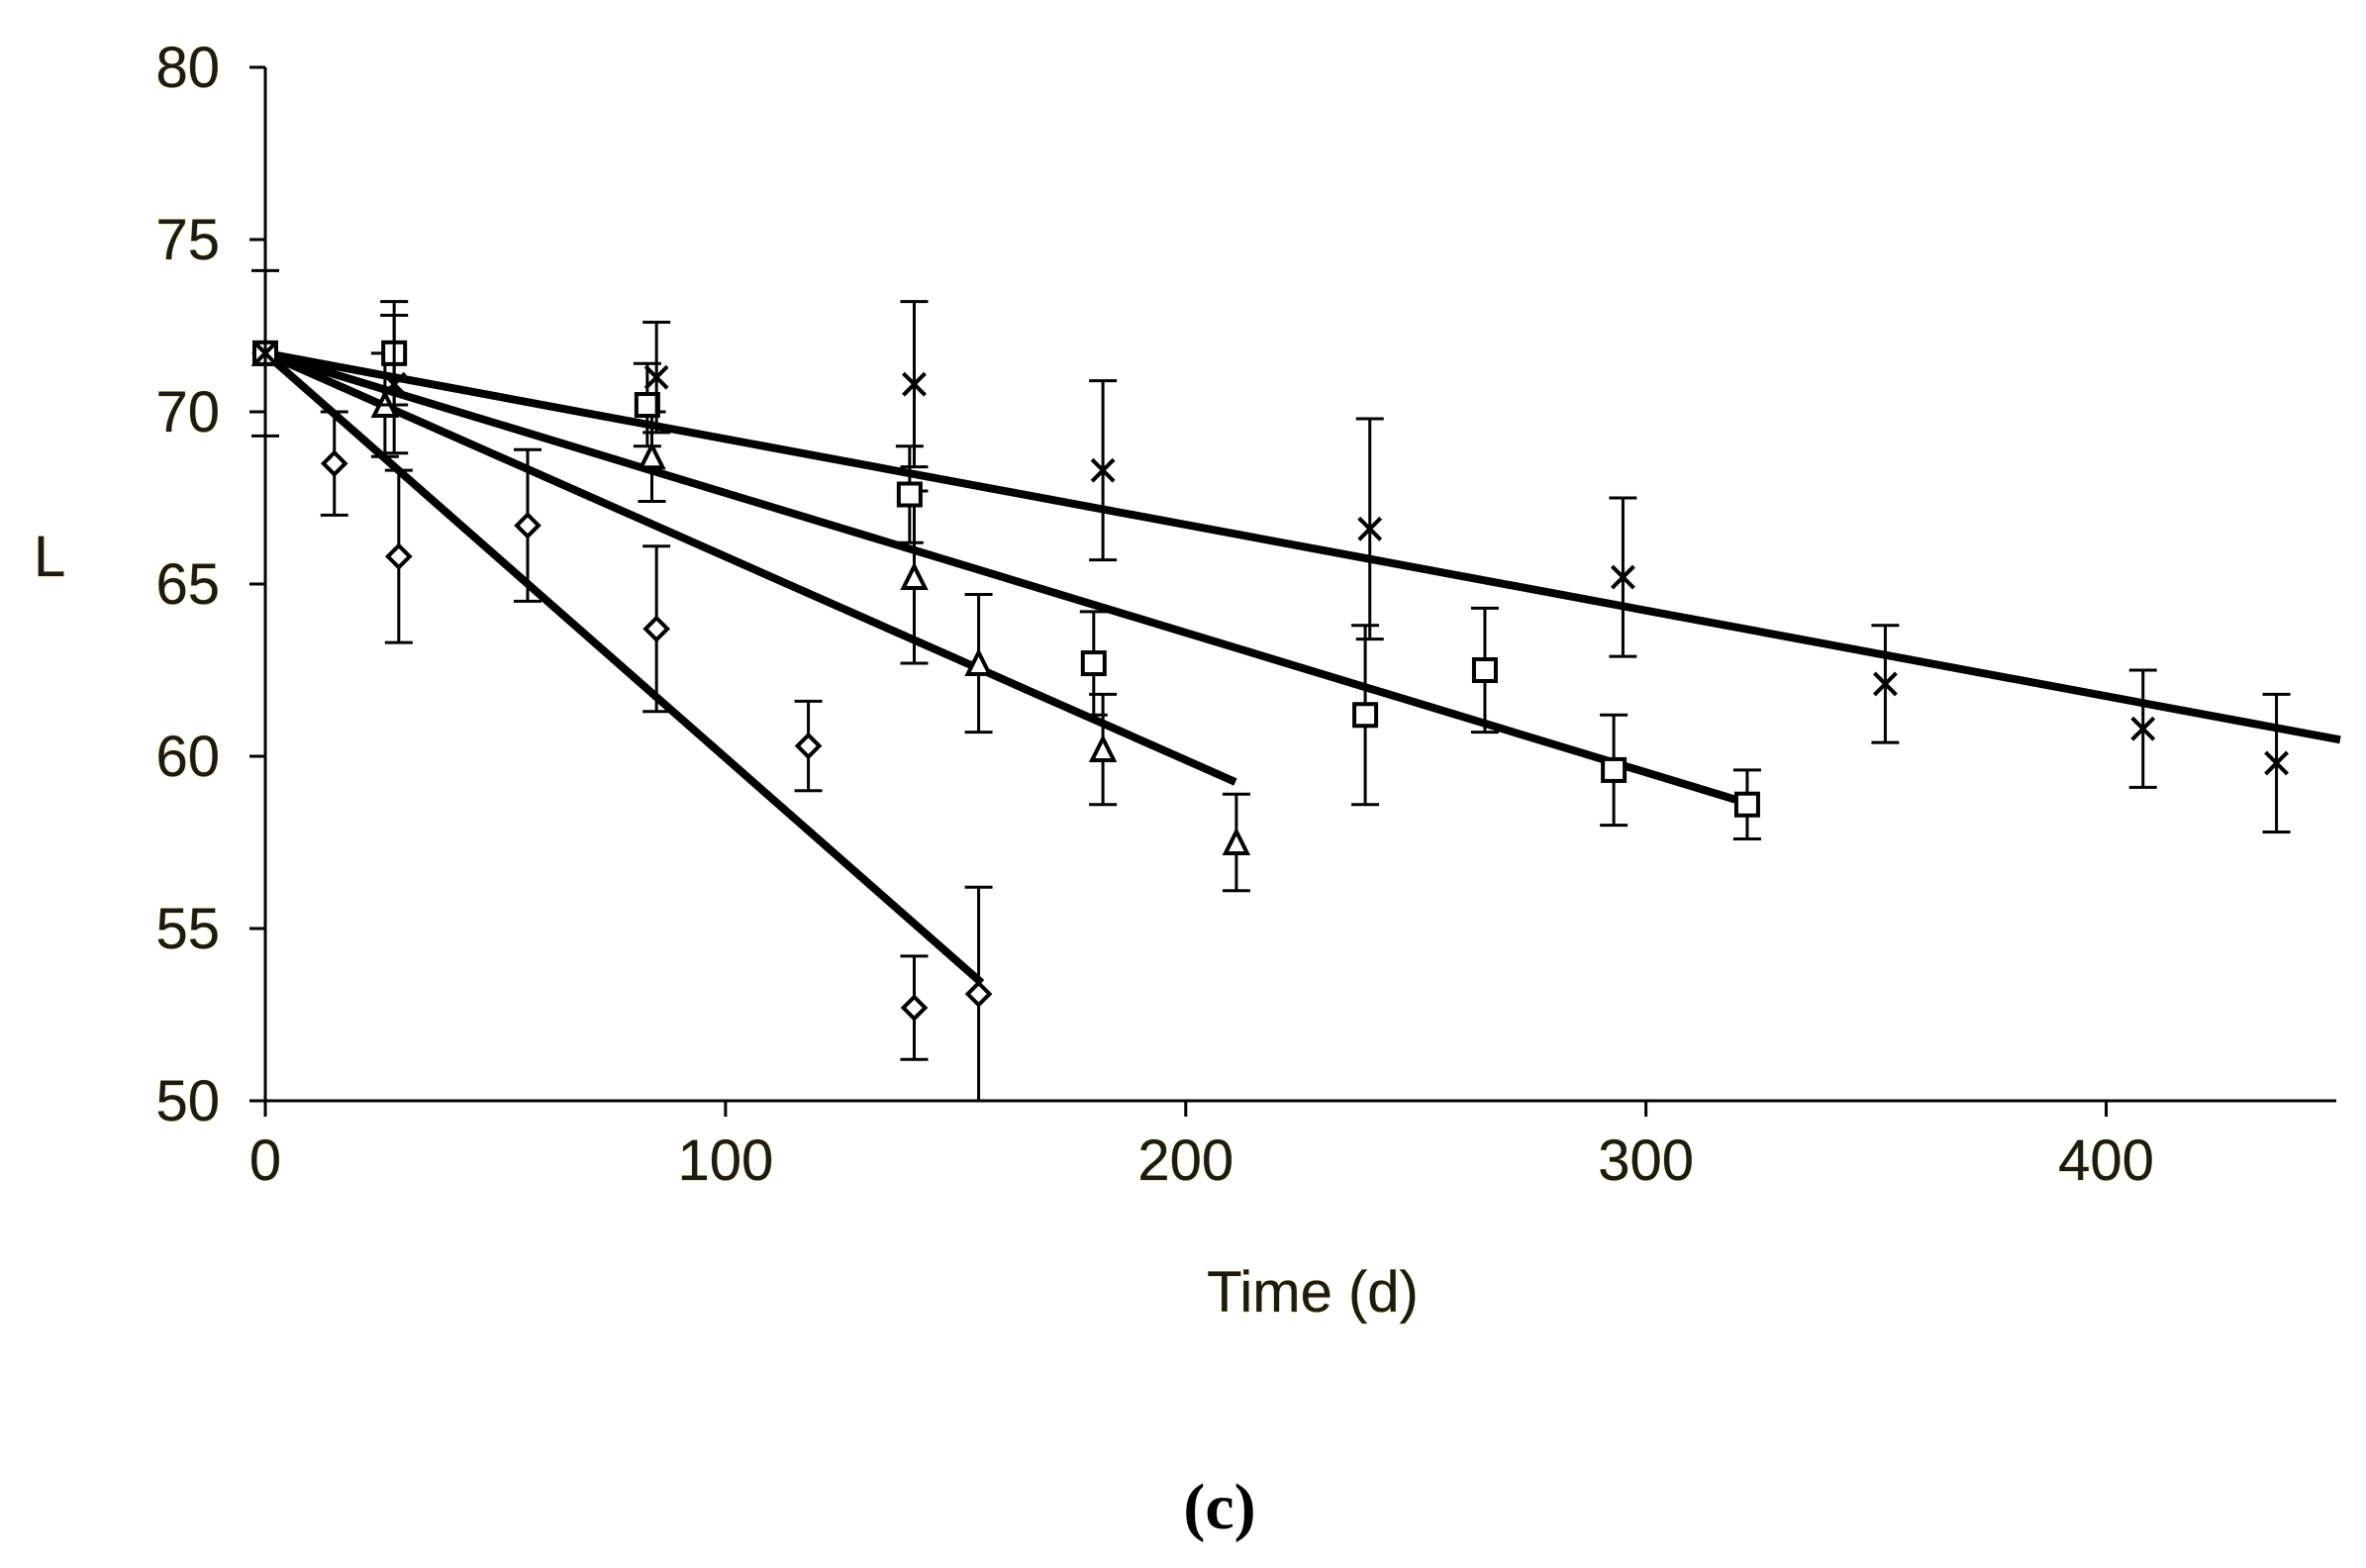  I want to click on x-tick-label: 100, so click(725, 1160).